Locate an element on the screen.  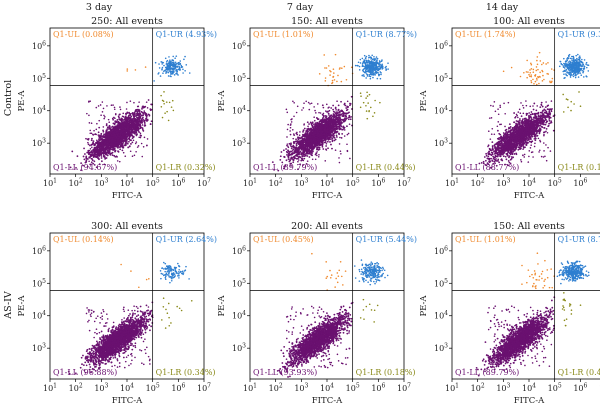
y-tick-label: 10³ is located at coordinates (39, 143).